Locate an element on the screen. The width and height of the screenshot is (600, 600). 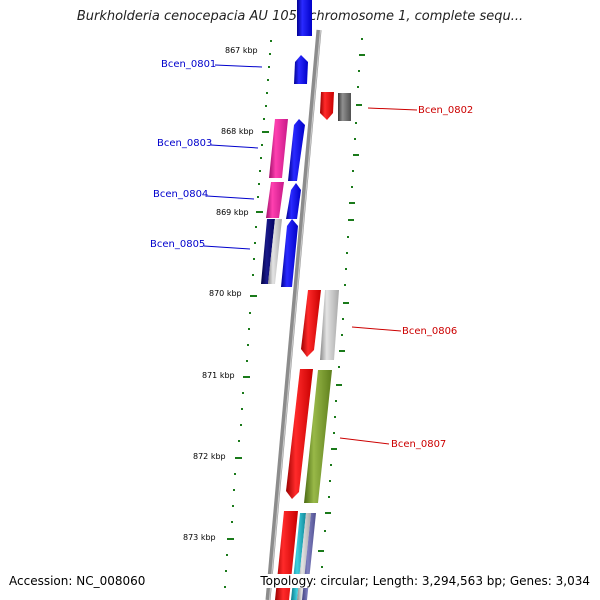
scale-label-867: 867 kbp is located at coordinates (241, 50).